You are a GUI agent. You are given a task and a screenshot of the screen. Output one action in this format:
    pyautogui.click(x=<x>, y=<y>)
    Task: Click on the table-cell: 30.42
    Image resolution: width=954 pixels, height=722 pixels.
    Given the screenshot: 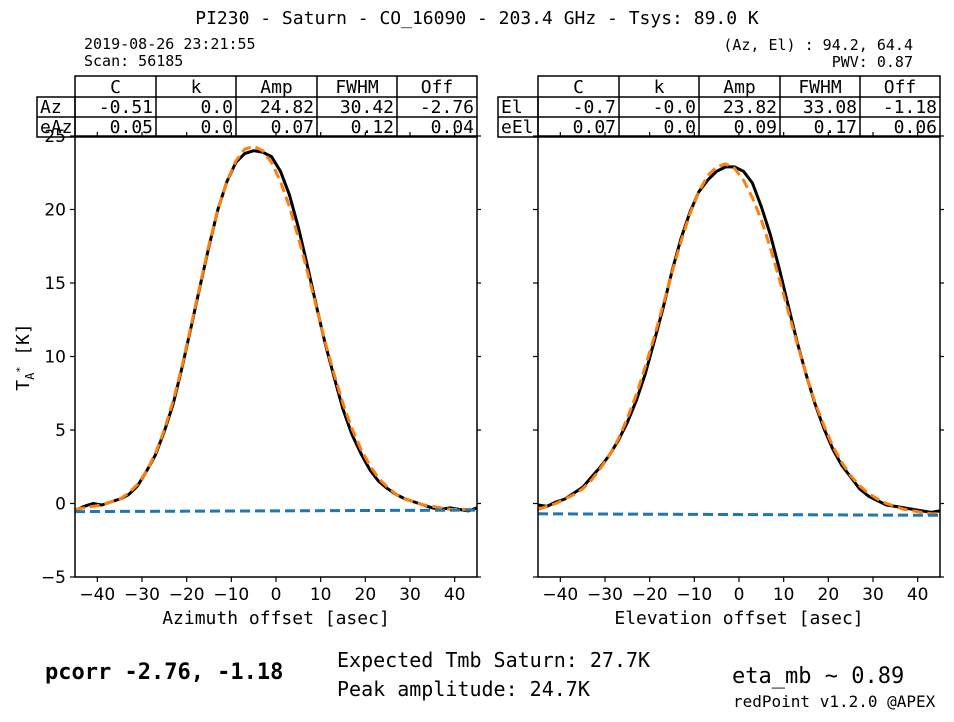 What is the action you would take?
    pyautogui.click(x=367, y=107)
    